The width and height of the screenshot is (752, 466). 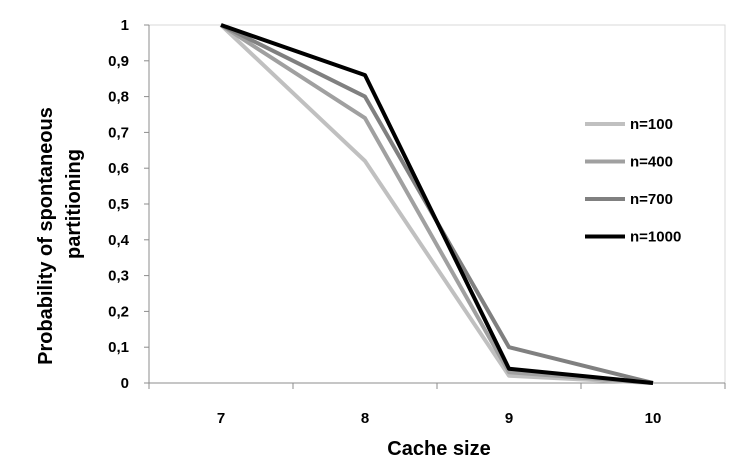 I want to click on y-tick-label: 0,5, so click(x=118, y=204).